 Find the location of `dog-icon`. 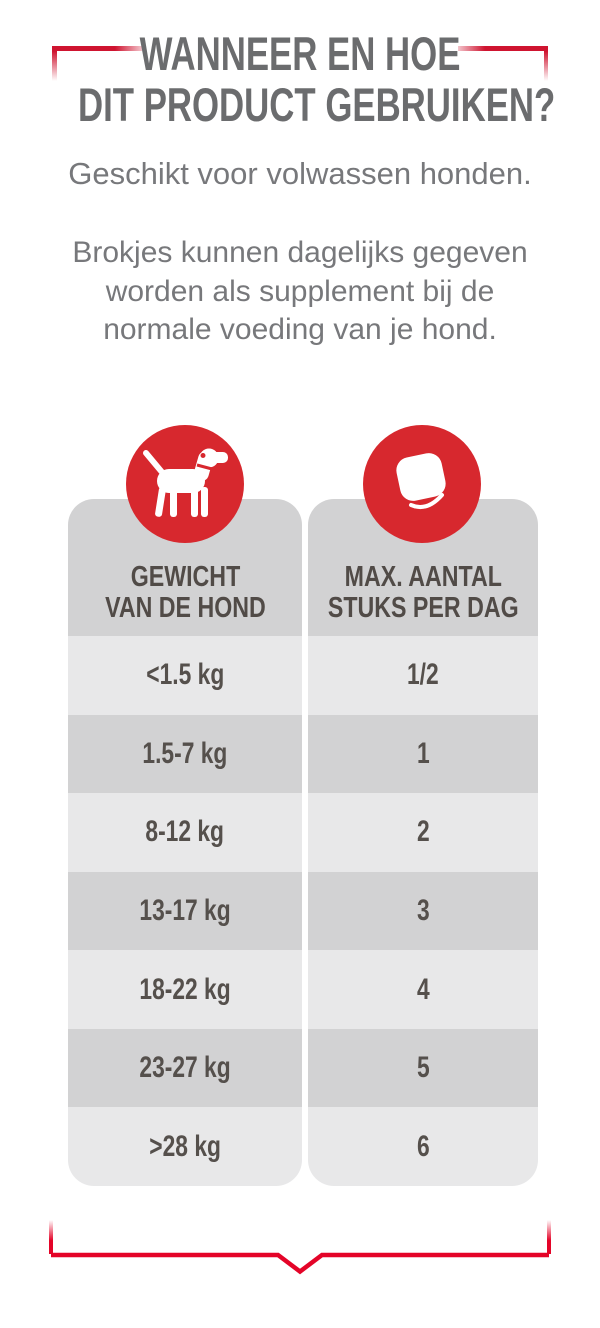

dog-icon is located at coordinates (185, 484).